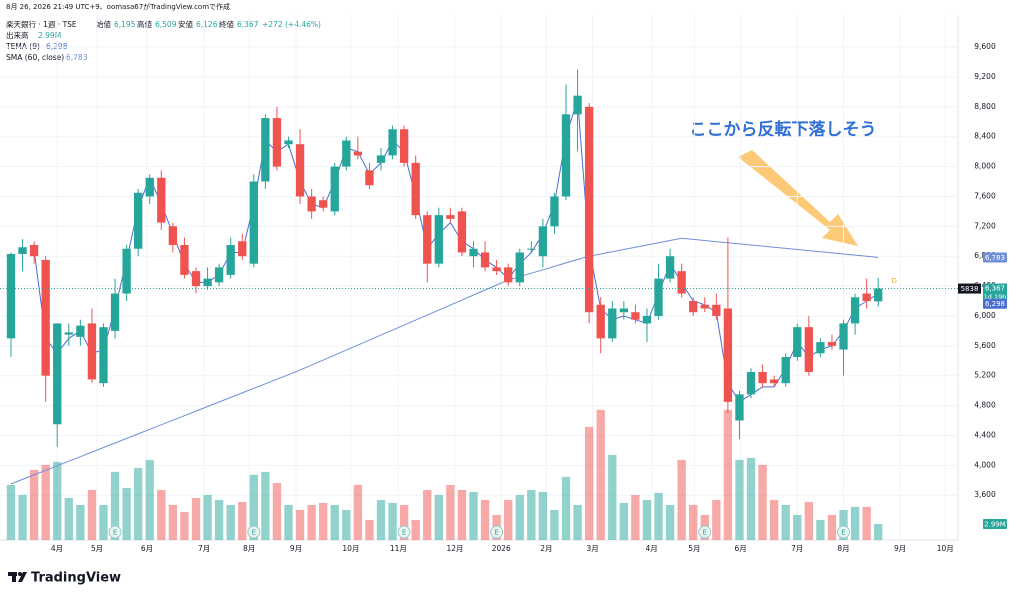  Describe the element at coordinates (985, 345) in the screenshot. I see `y-tick-label: 5,600` at that location.